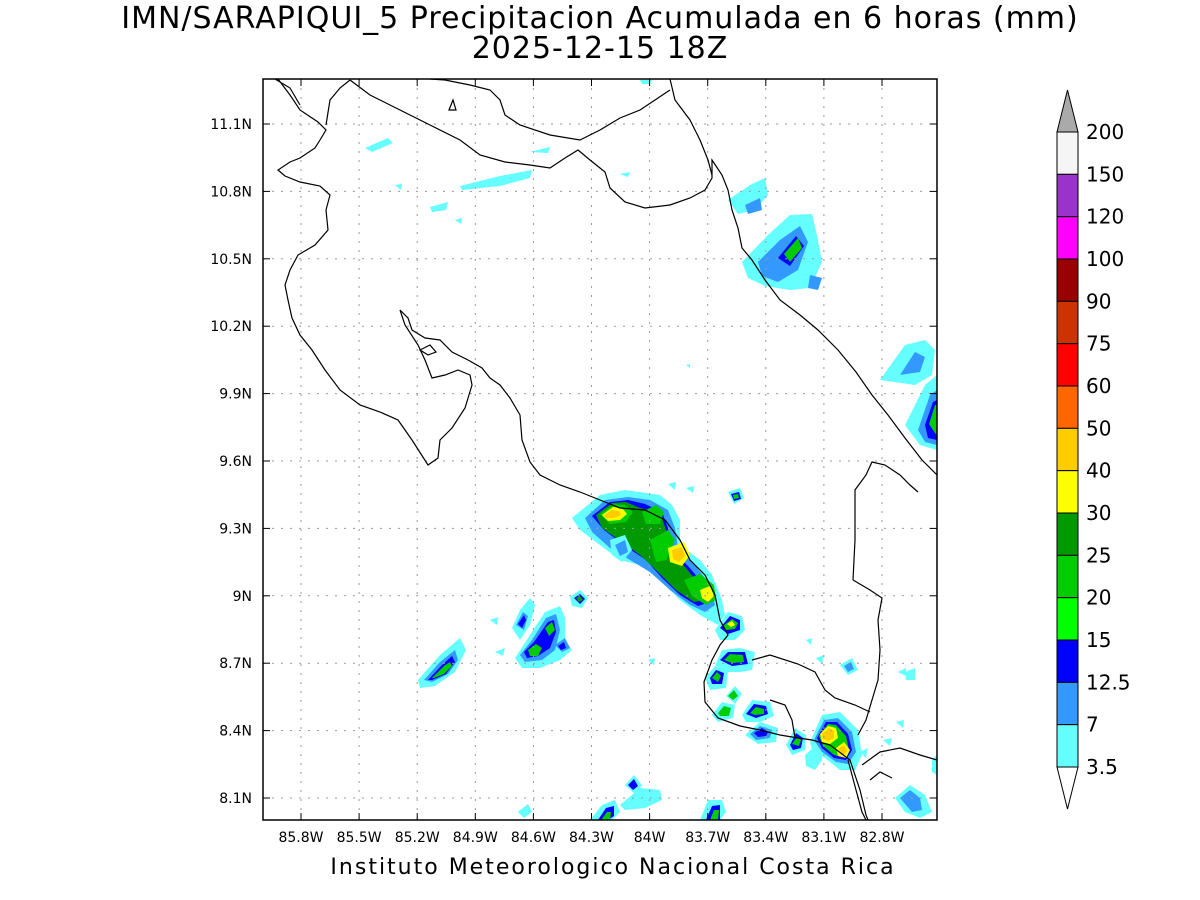 This screenshot has width=1200, height=900. I want to click on lon-label: 84.9W, so click(475, 838).